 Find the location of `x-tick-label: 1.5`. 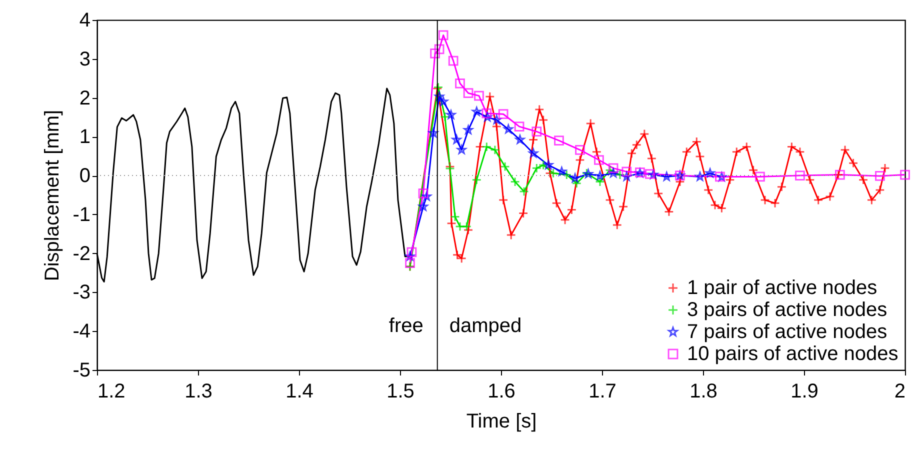

x-tick-label: 1.5 is located at coordinates (400, 391).